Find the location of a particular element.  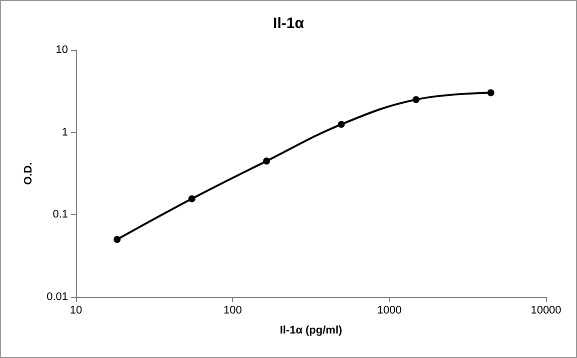

x-tick-label: 10 is located at coordinates (76, 310).